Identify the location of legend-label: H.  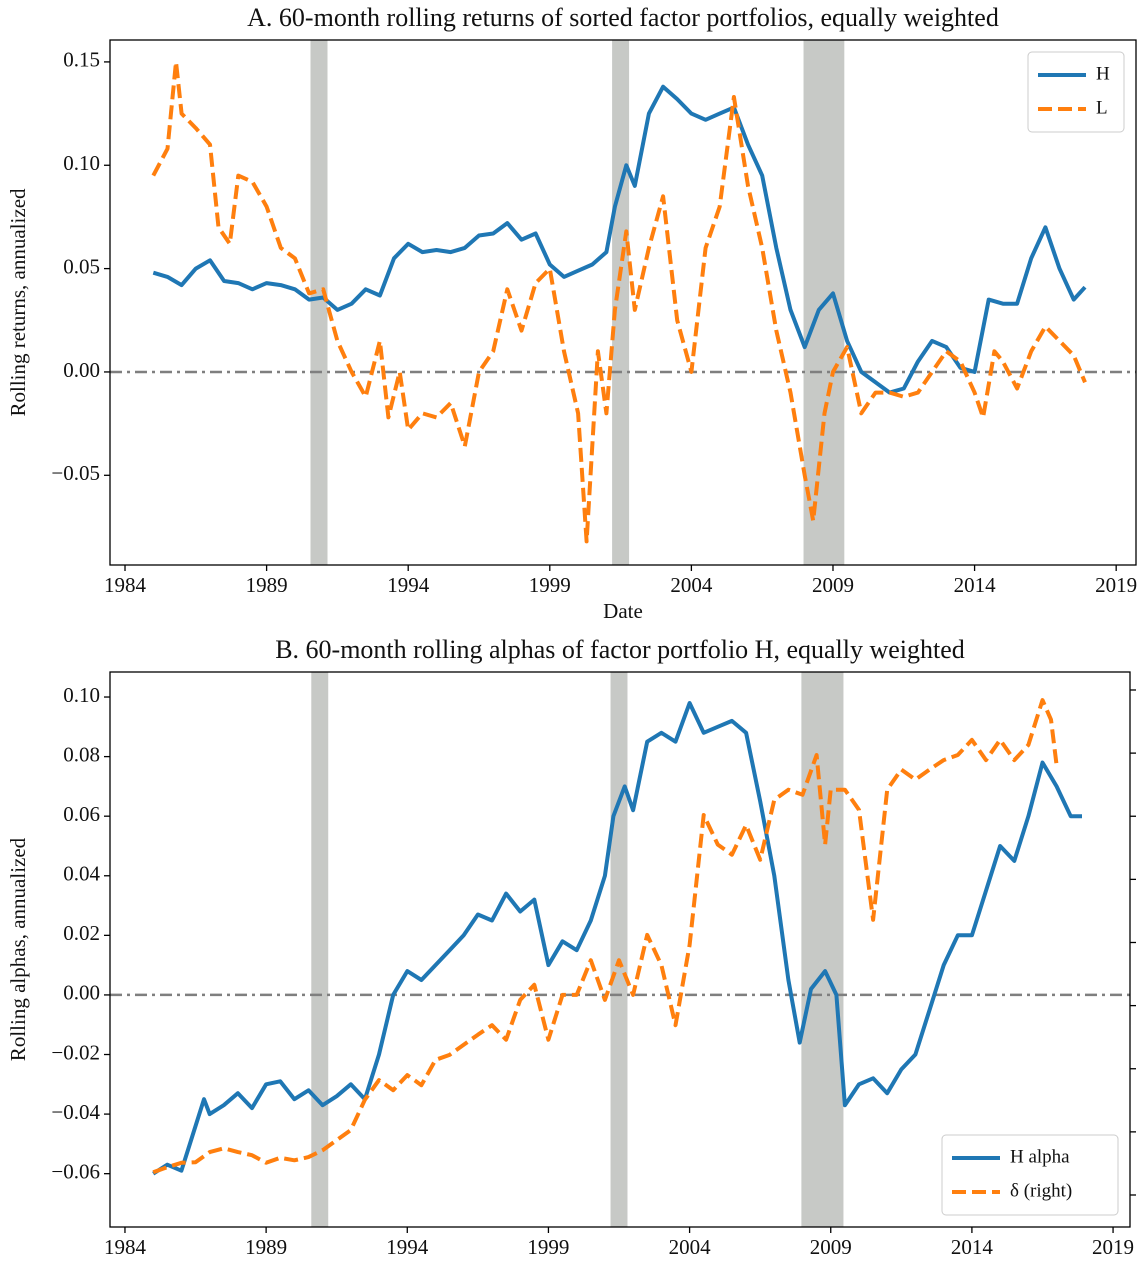
(1103, 73).